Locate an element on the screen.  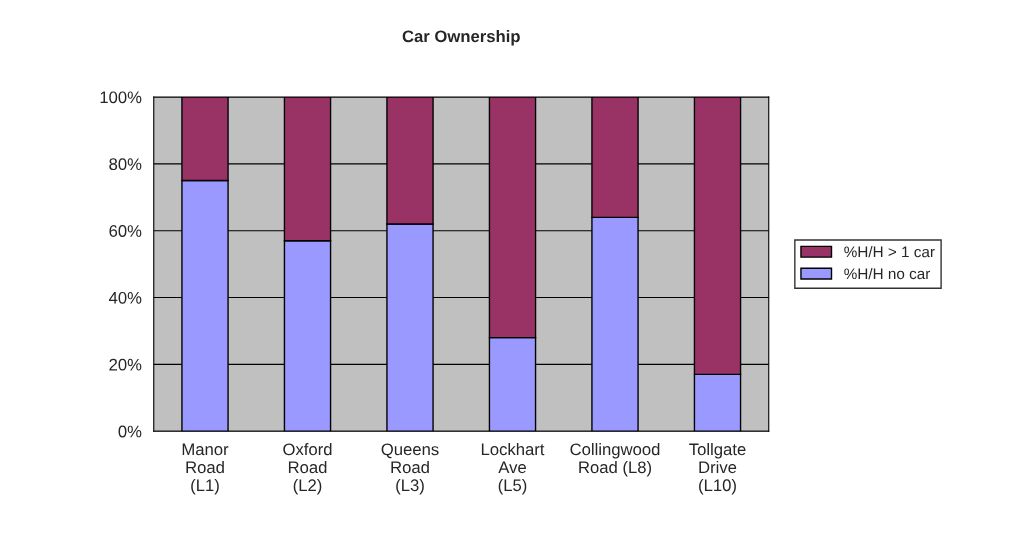
y-tick-label: 80% is located at coordinates (125, 164).